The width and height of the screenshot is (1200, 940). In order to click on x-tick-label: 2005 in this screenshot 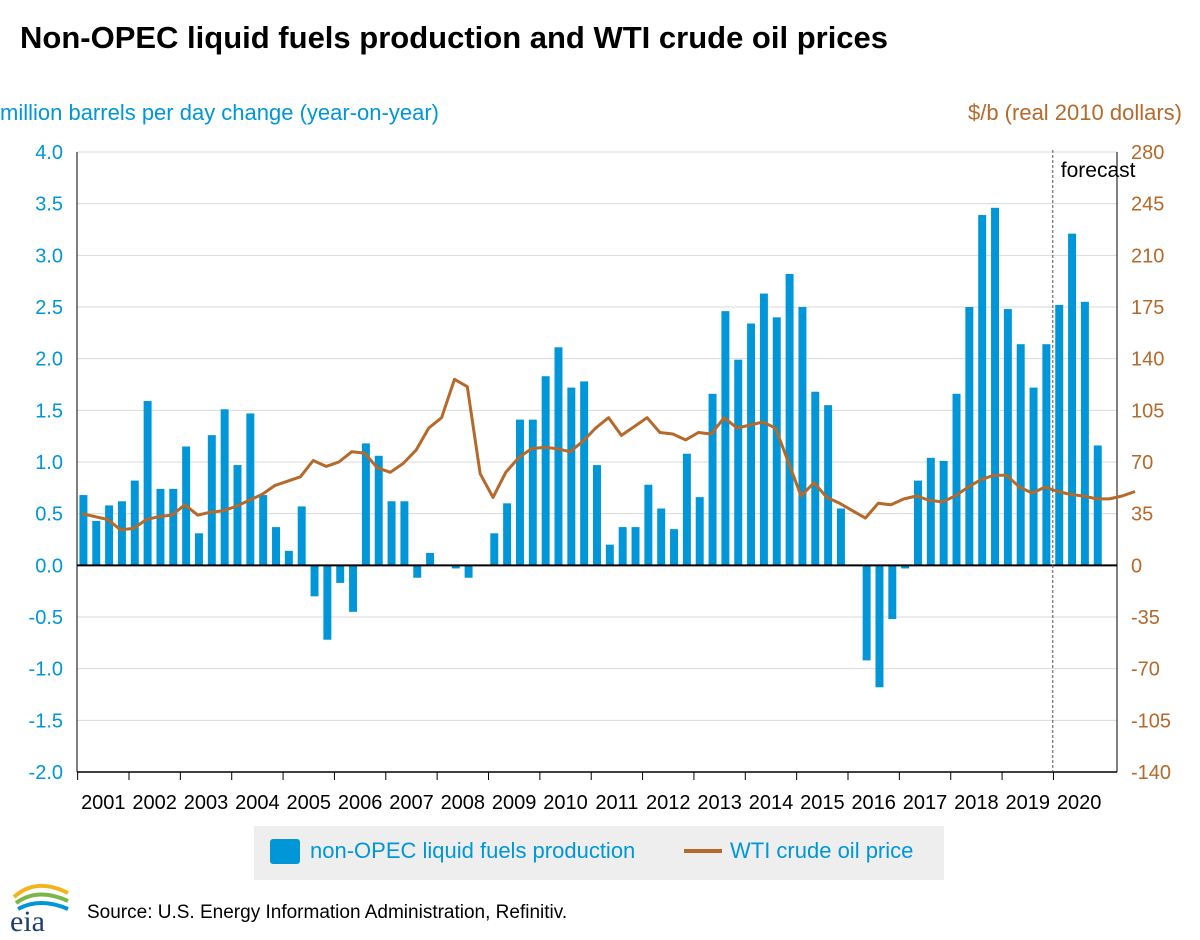, I will do `click(309, 803)`.